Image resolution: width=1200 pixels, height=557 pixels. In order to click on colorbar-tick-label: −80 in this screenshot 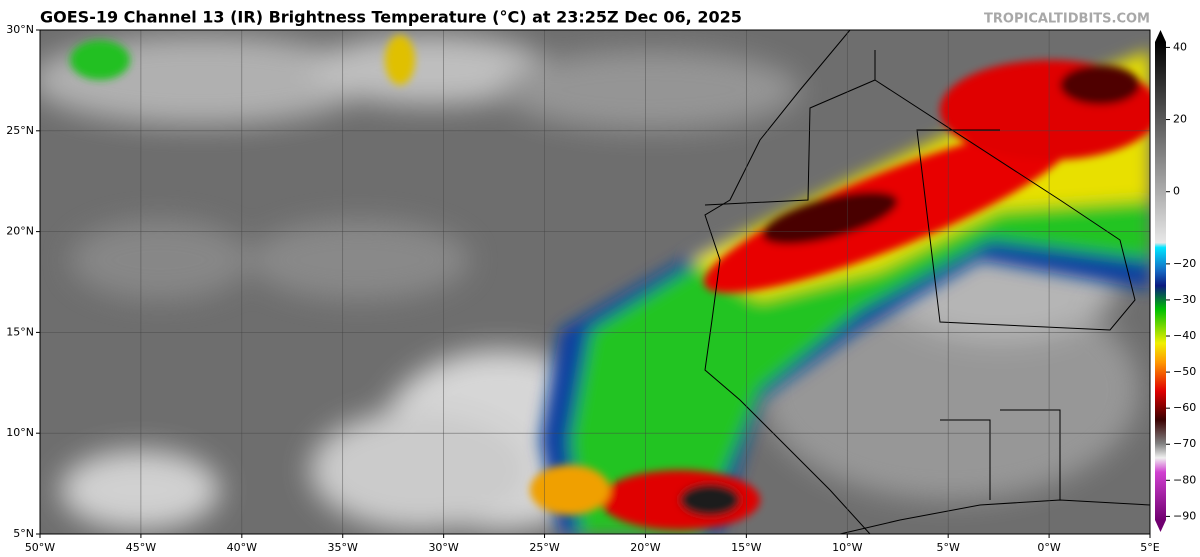, I will do `click(1184, 479)`.